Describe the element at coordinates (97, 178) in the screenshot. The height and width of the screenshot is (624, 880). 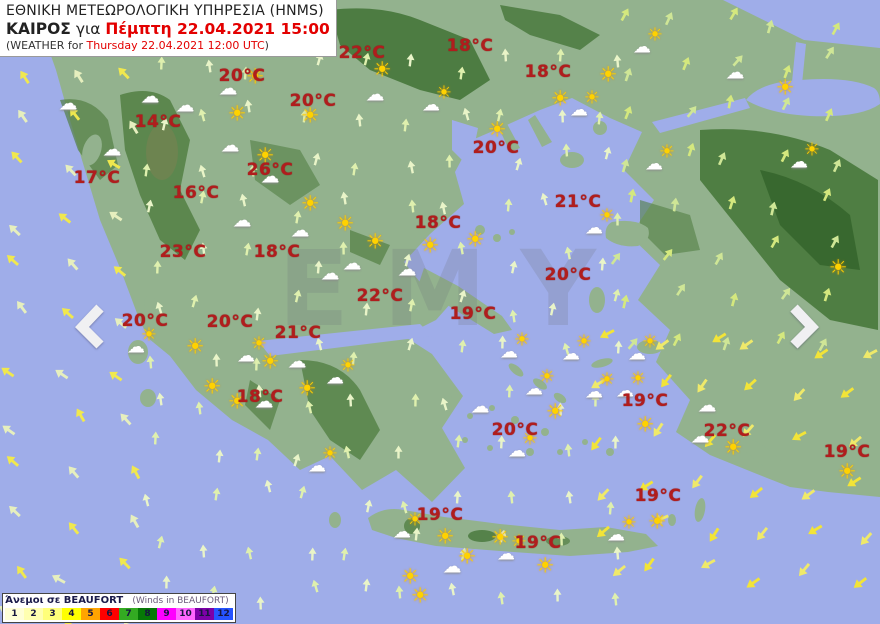
I see `temperature-label: 17°C` at that location.